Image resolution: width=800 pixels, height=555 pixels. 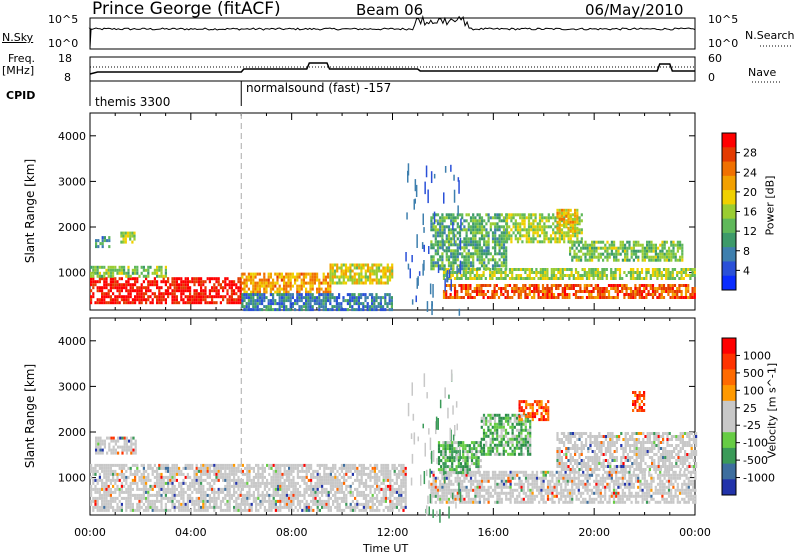 What do you see at coordinates (755, 443) in the screenshot?
I see `velocity-colorbar-label-5: -100` at bounding box center [755, 443].